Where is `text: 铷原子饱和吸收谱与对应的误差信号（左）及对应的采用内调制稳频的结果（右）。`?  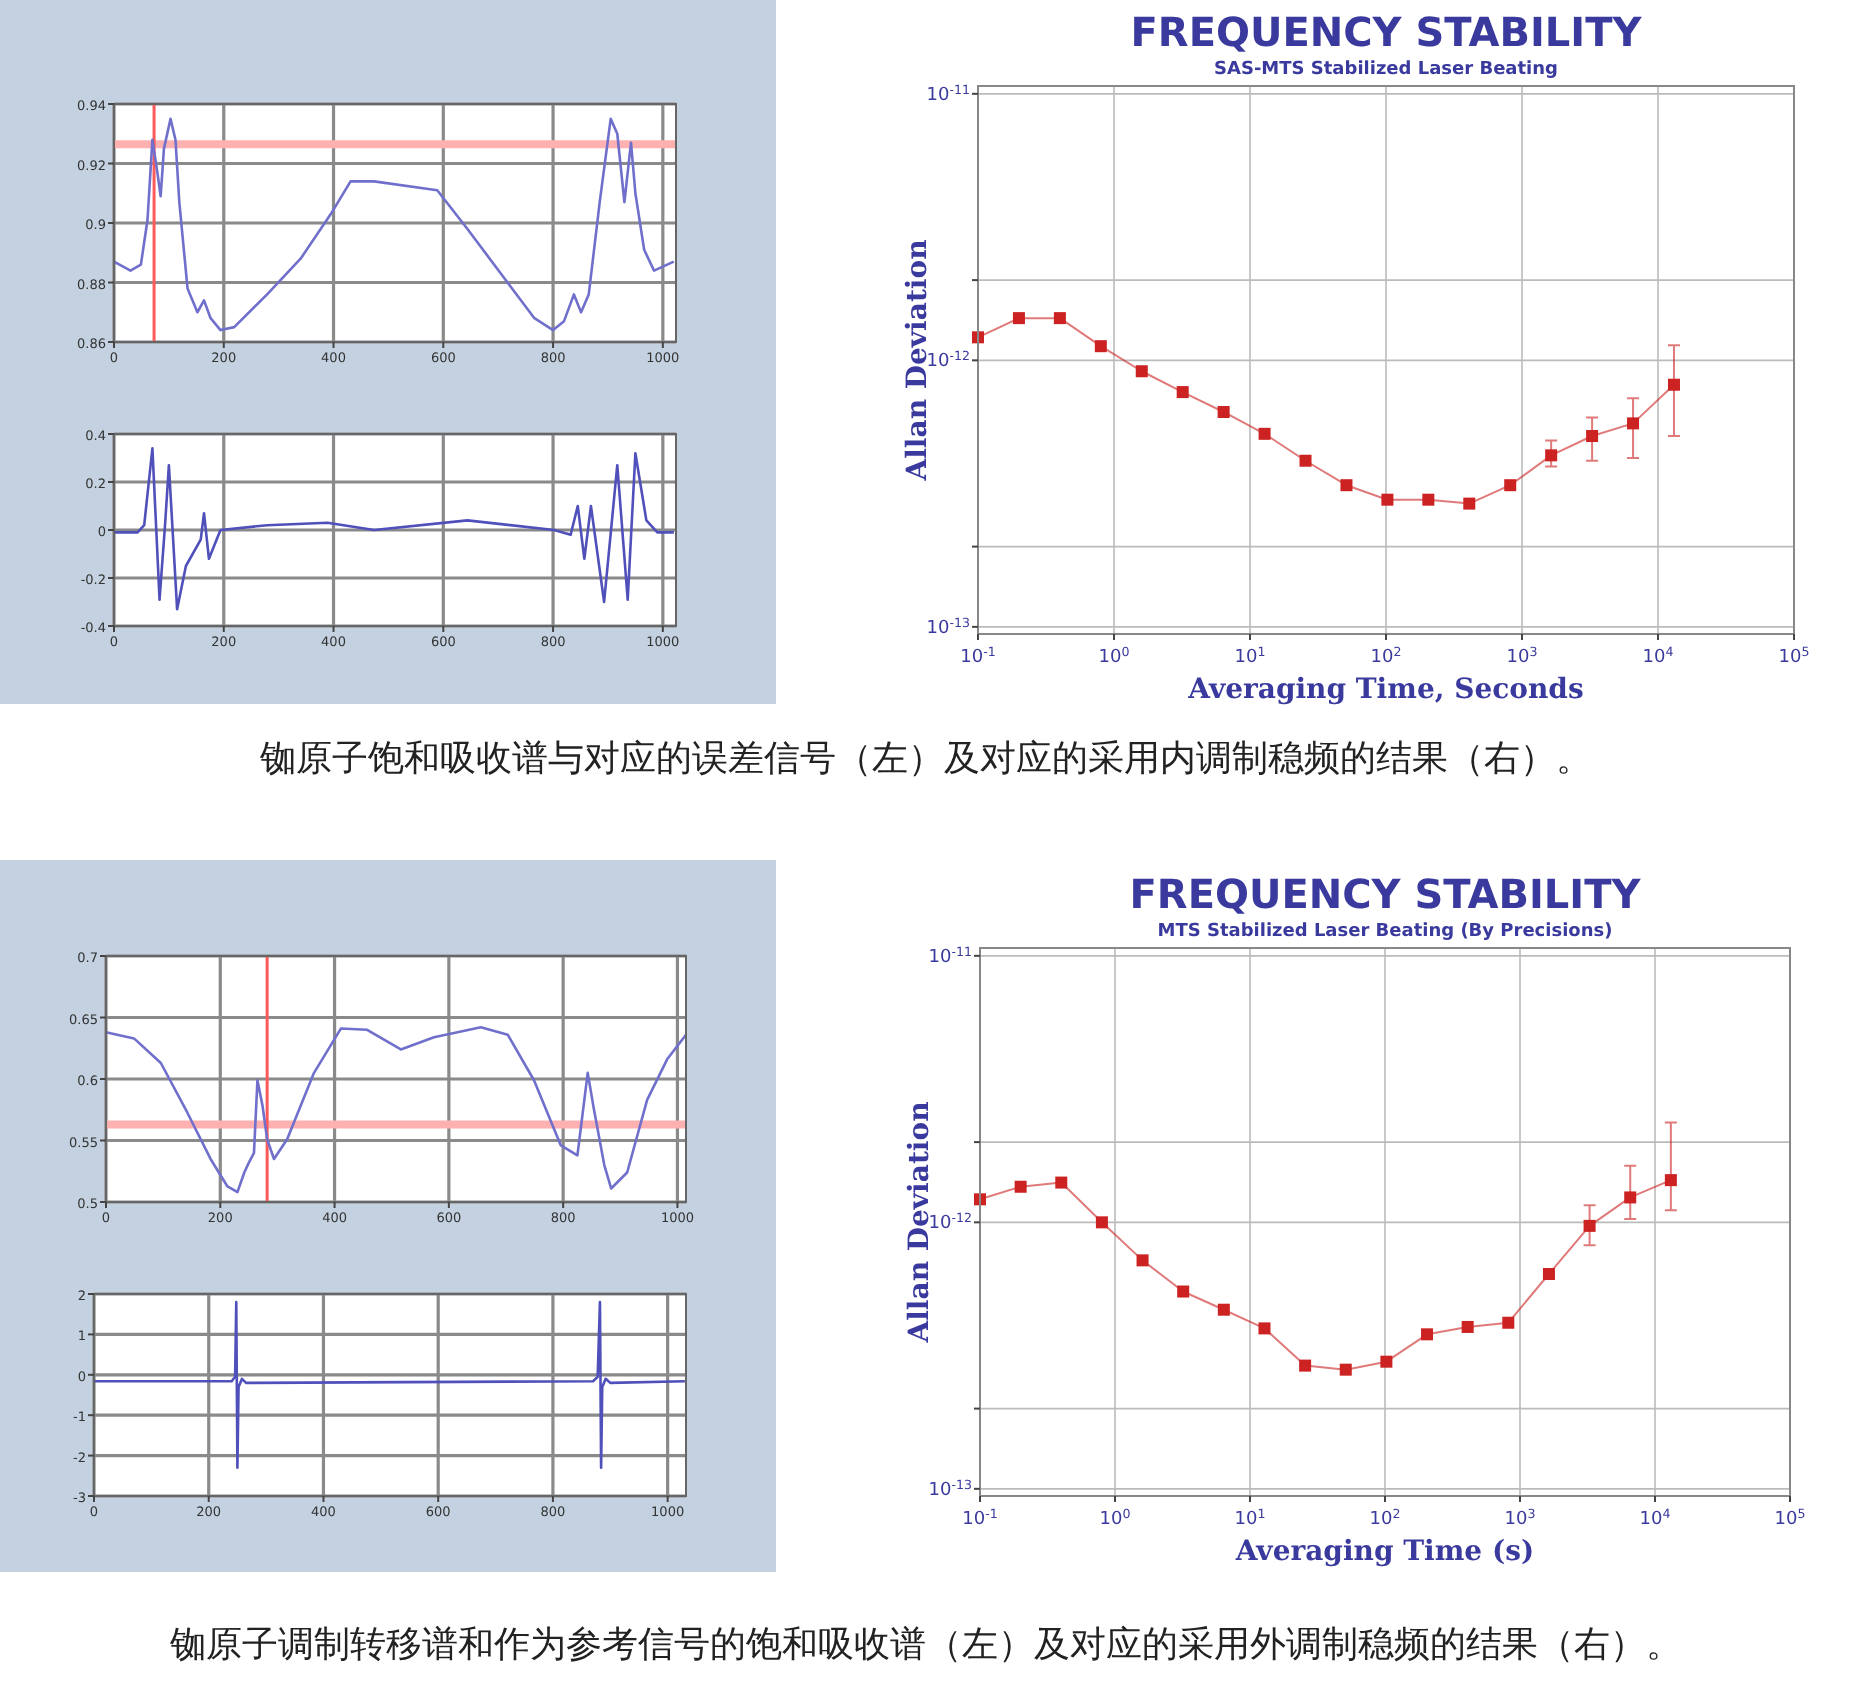
text: 铷原子饱和吸收谱与对应的误差信号（左）及对应的采用内调制稳频的结果（右）。 is located at coordinates (925, 759).